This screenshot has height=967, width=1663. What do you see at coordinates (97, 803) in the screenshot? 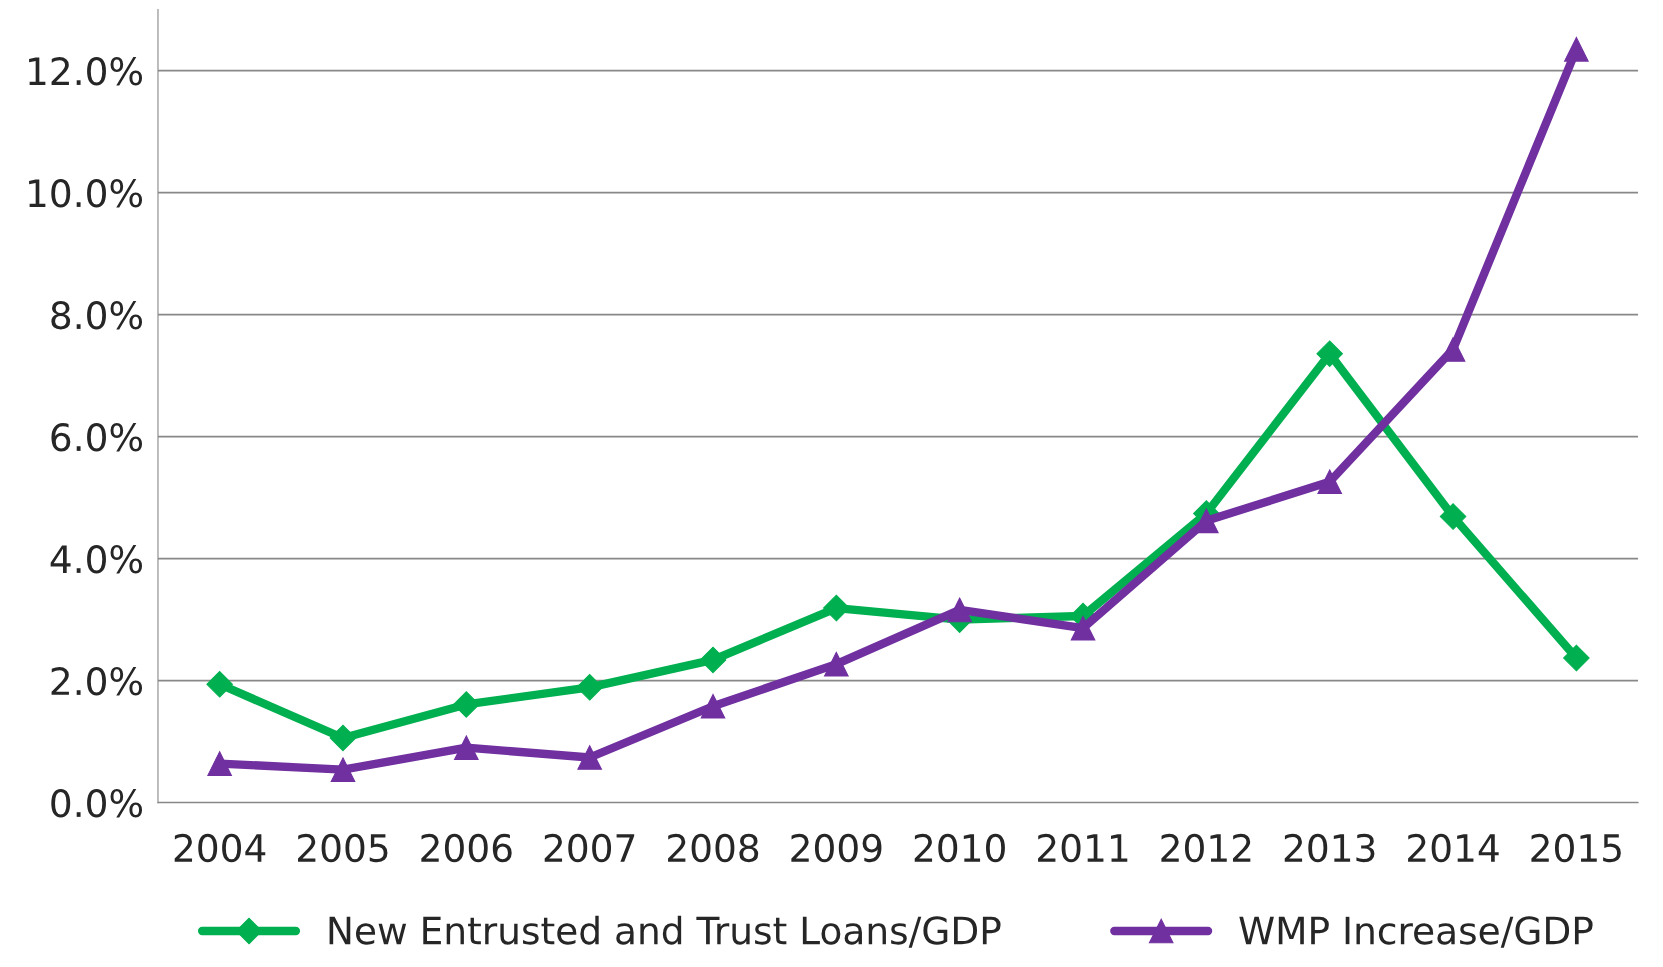
I see `y-tick-label: 0.0%` at bounding box center [97, 803].